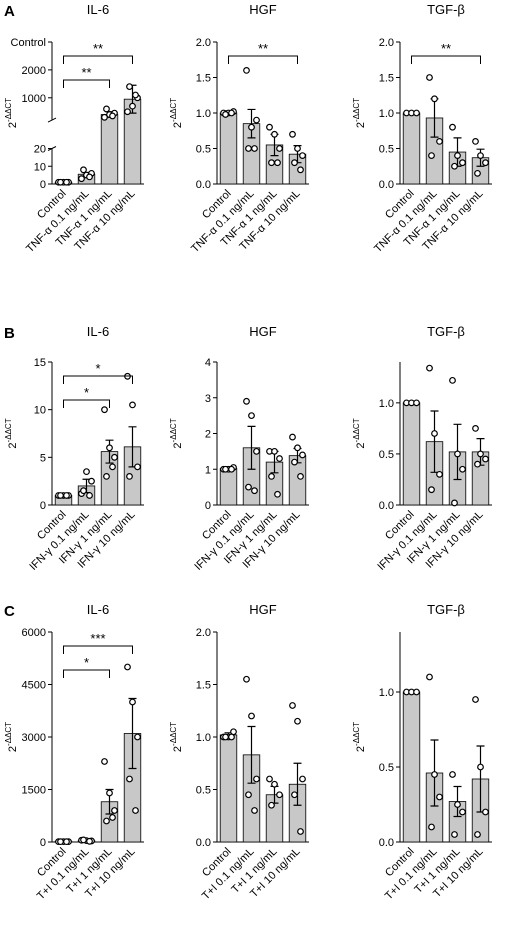 The height and width of the screenshot is (934, 532). I want to click on y-tick-label: 5, so click(43, 458).